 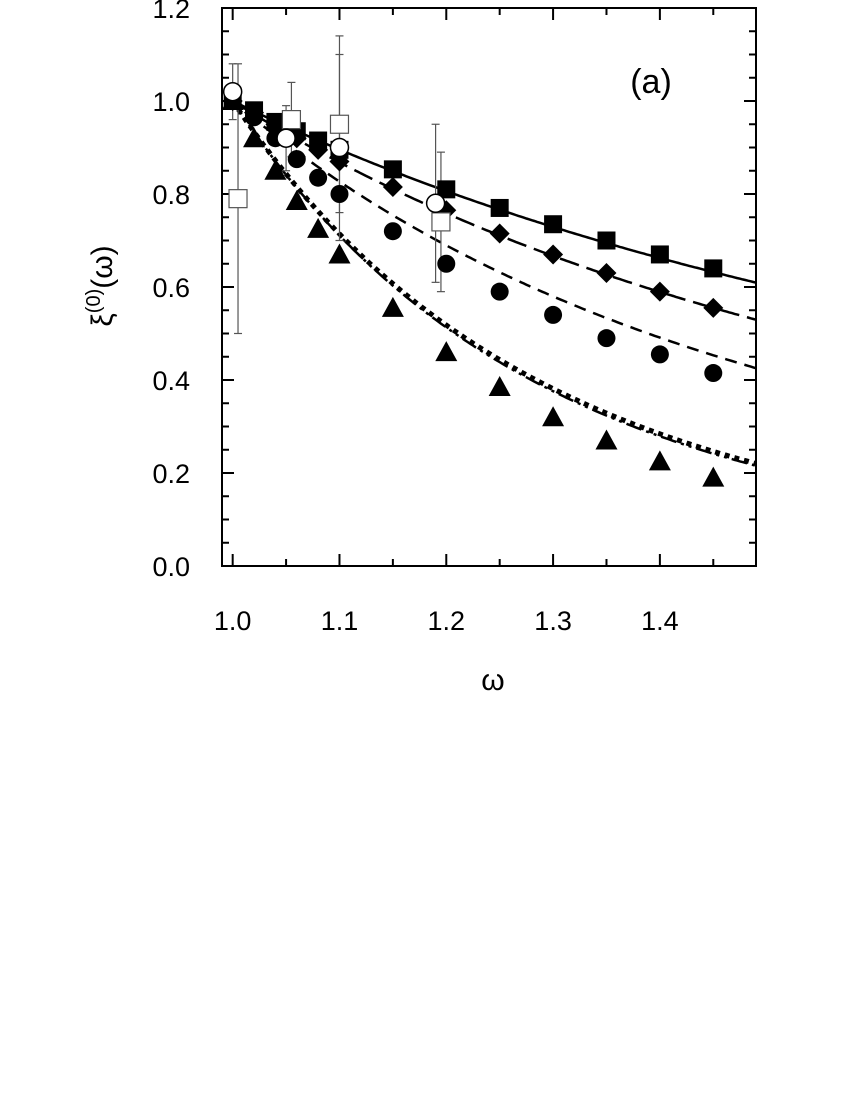 I want to click on y-tick-label: 0.4, so click(x=171, y=381).